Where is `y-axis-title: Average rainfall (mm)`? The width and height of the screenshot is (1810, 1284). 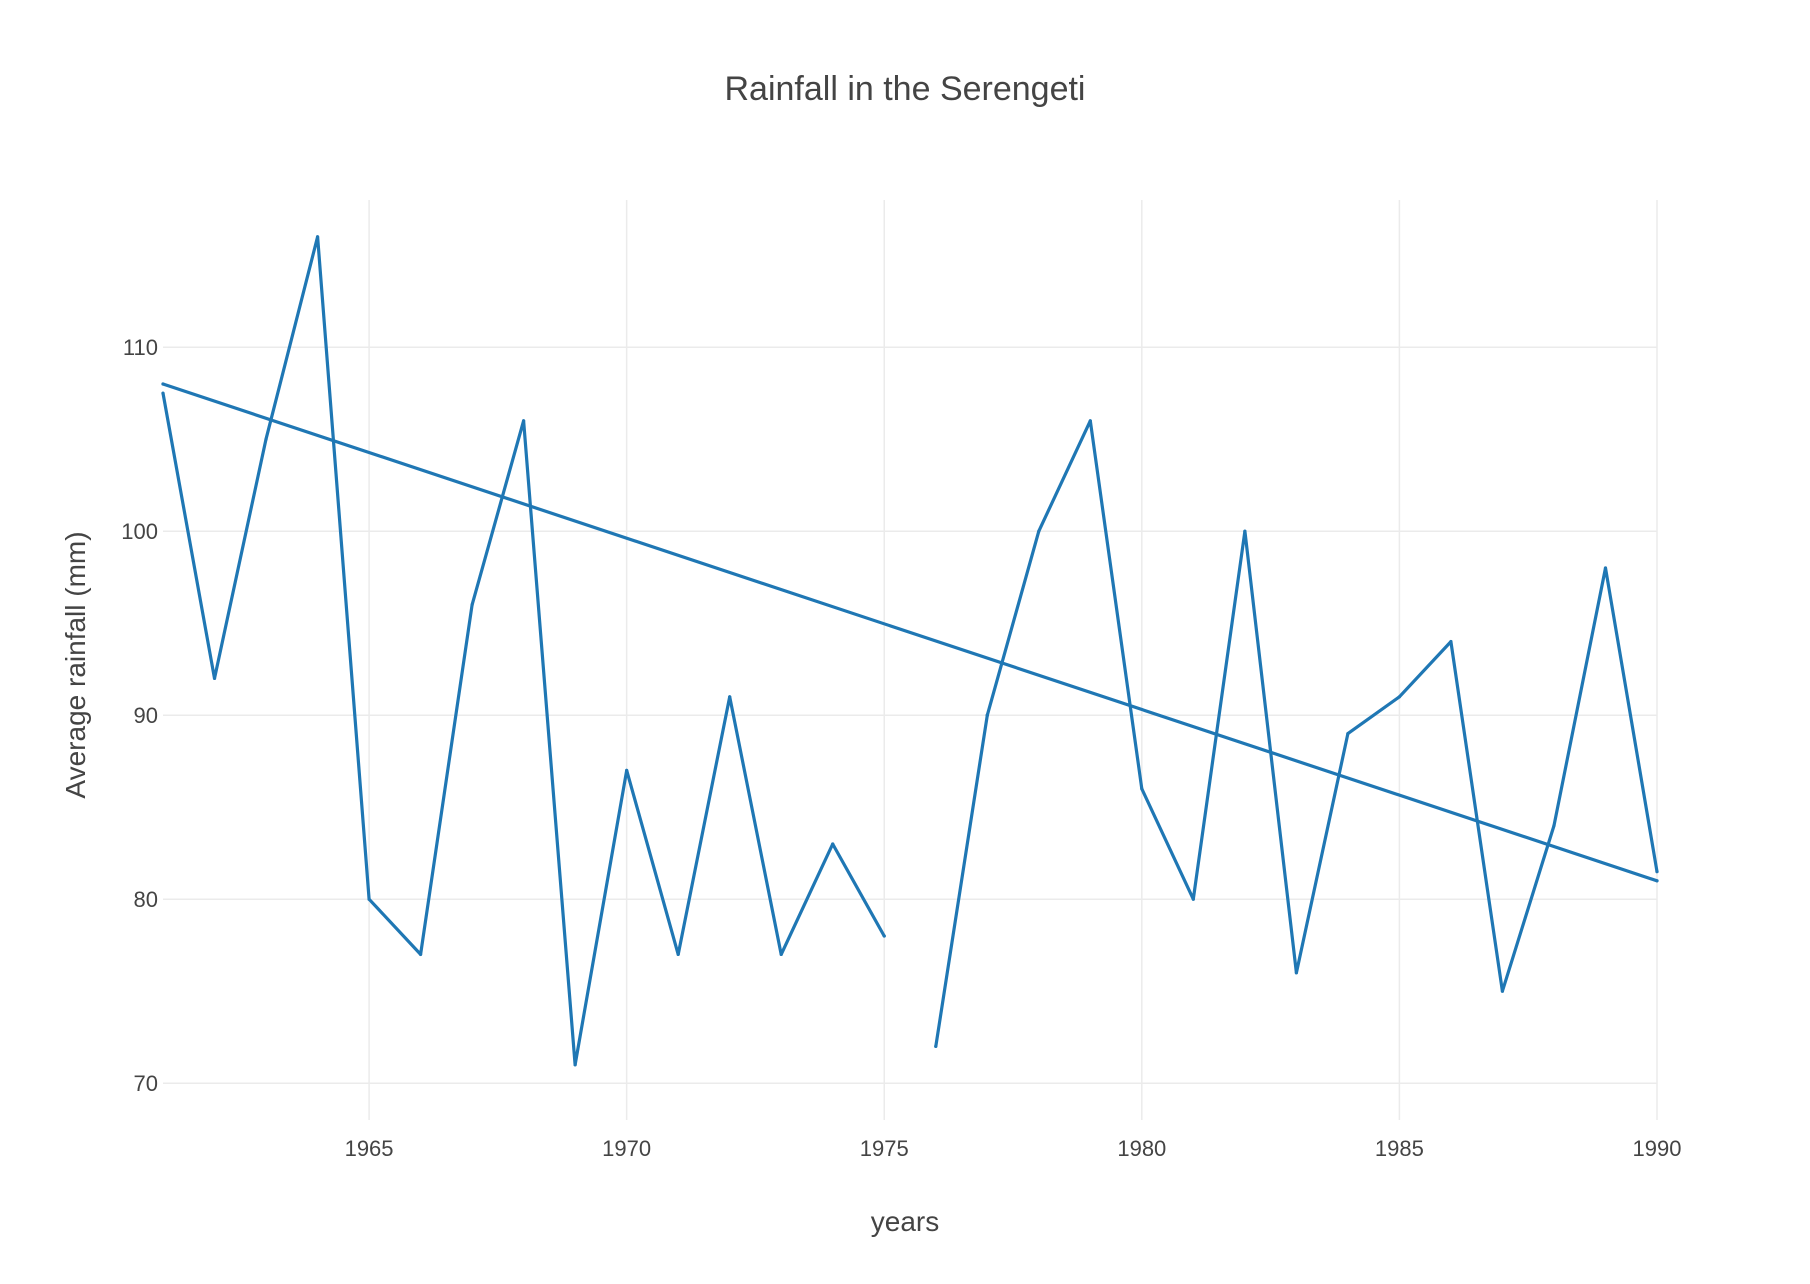 y-axis-title: Average rainfall (mm) is located at coordinates (75, 664).